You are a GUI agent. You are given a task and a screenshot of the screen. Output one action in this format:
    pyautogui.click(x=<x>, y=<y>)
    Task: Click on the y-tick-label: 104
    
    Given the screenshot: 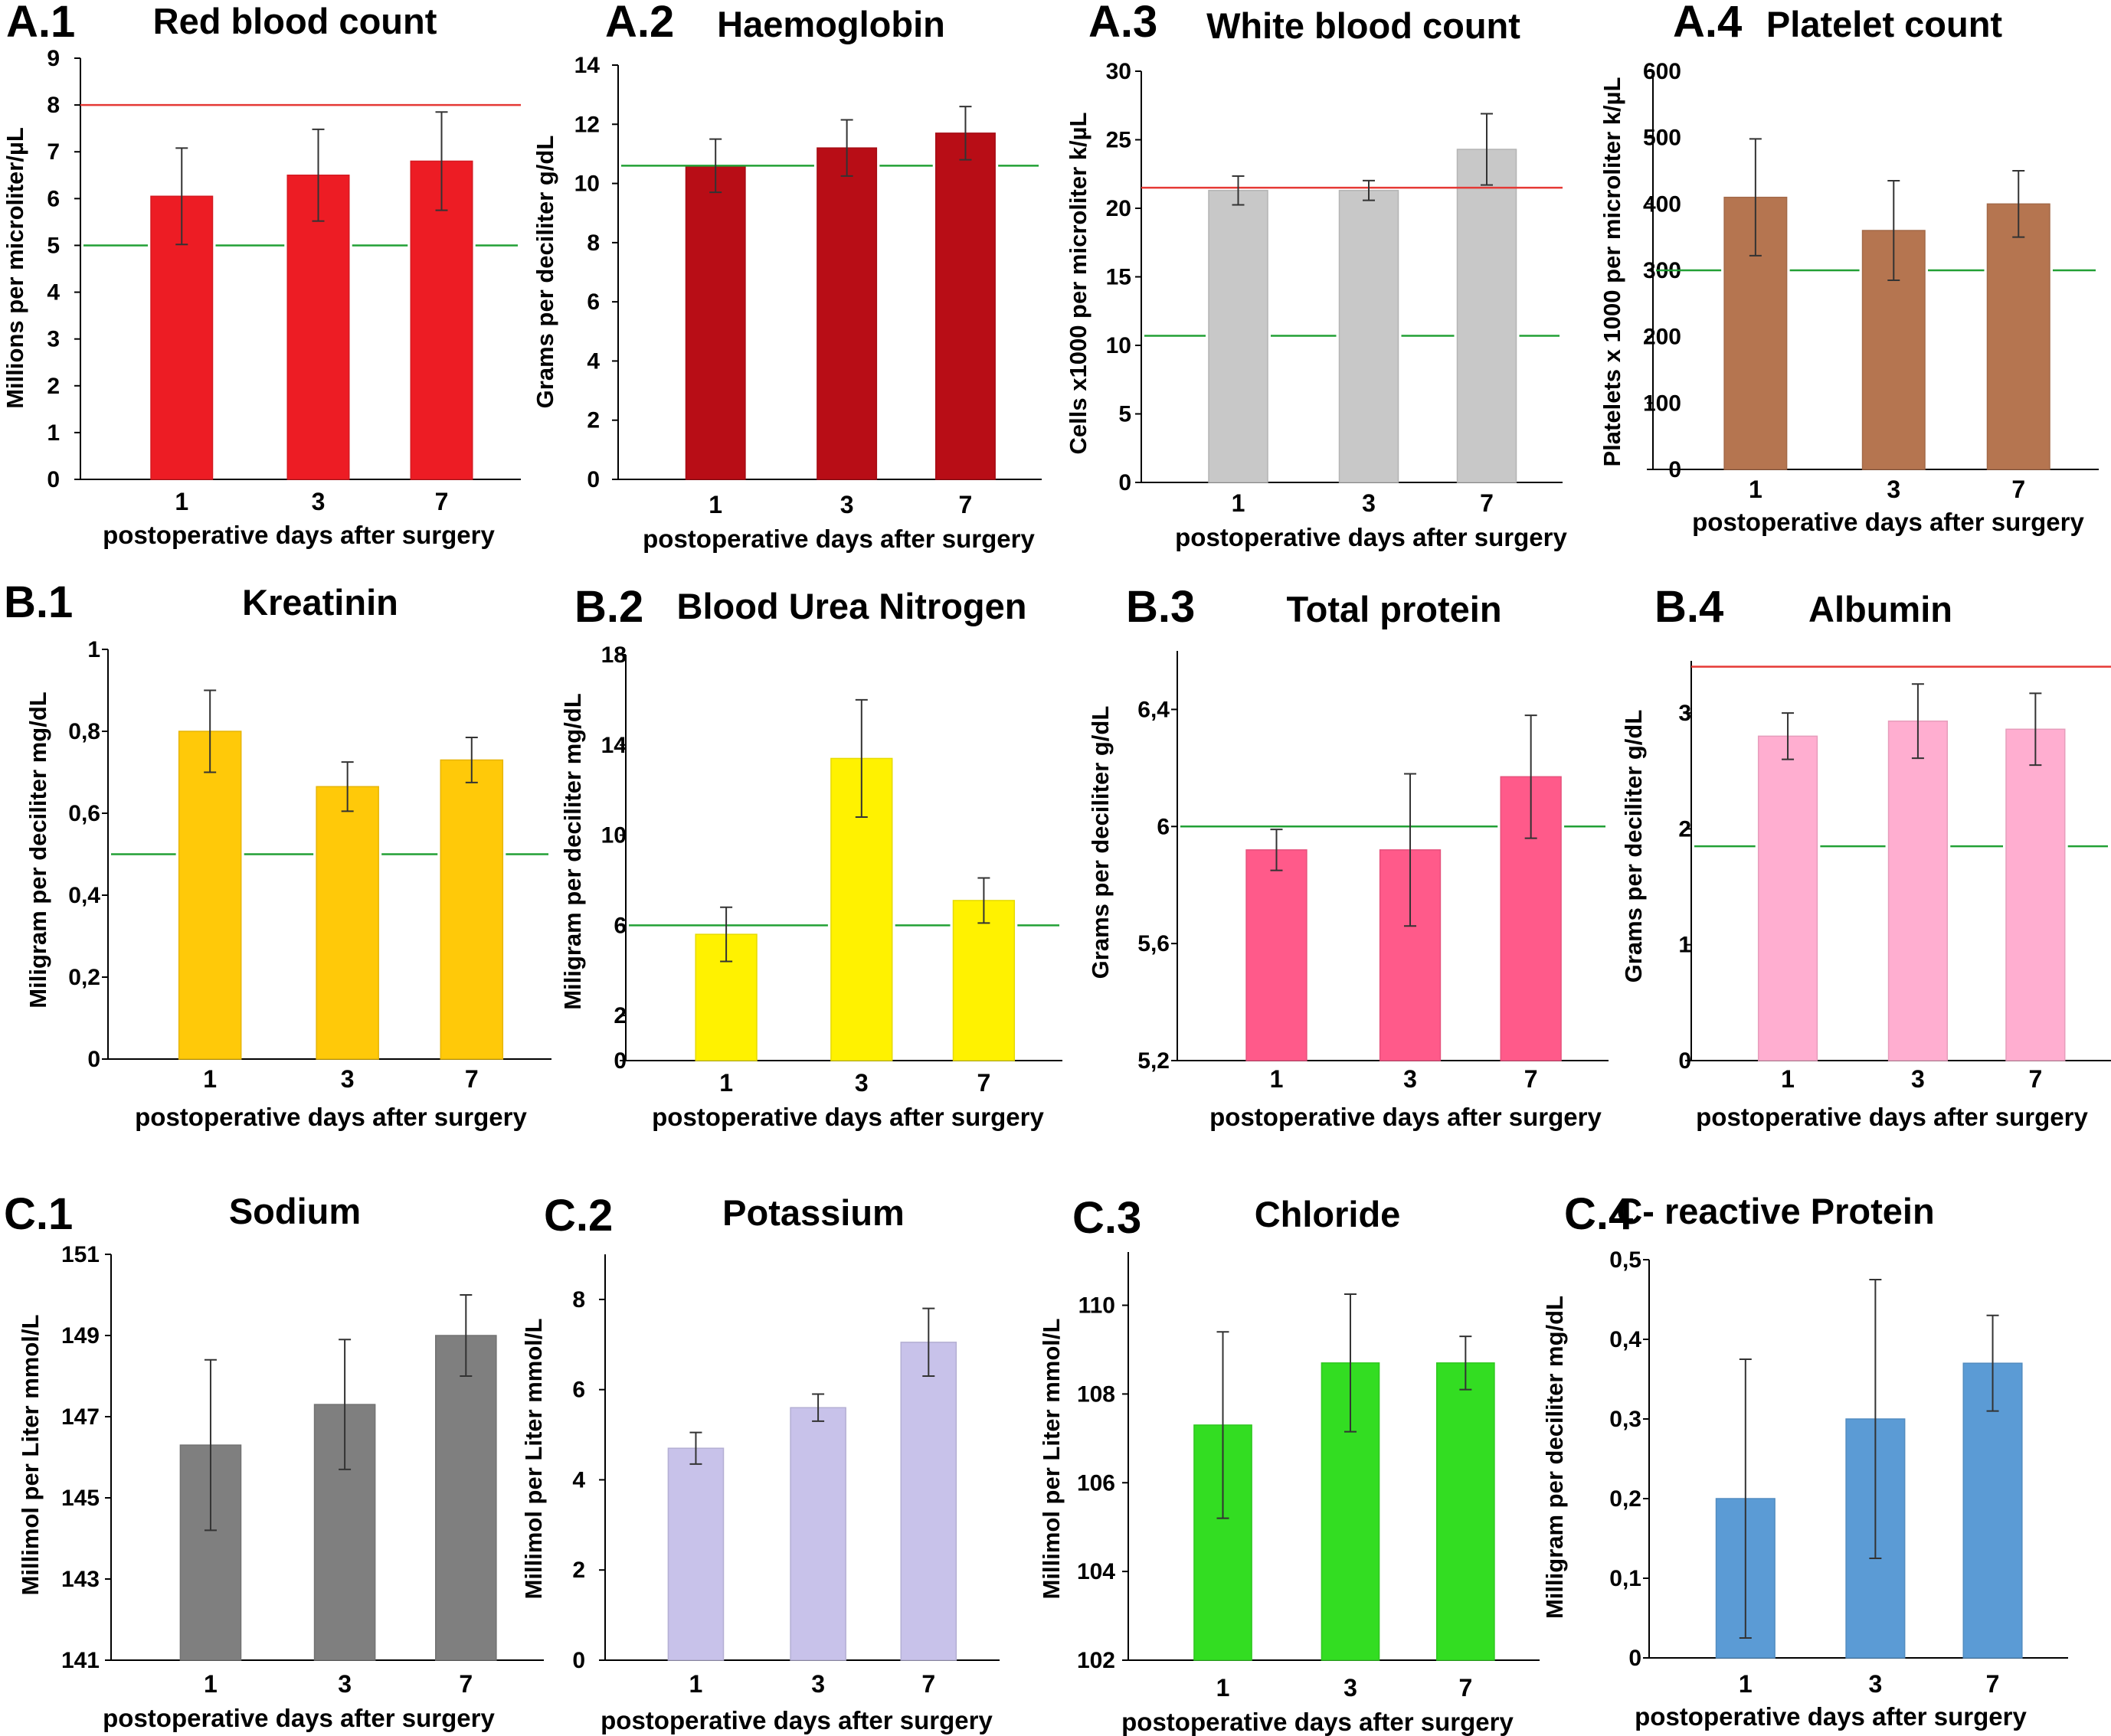 What is the action you would take?
    pyautogui.click(x=1096, y=1572)
    